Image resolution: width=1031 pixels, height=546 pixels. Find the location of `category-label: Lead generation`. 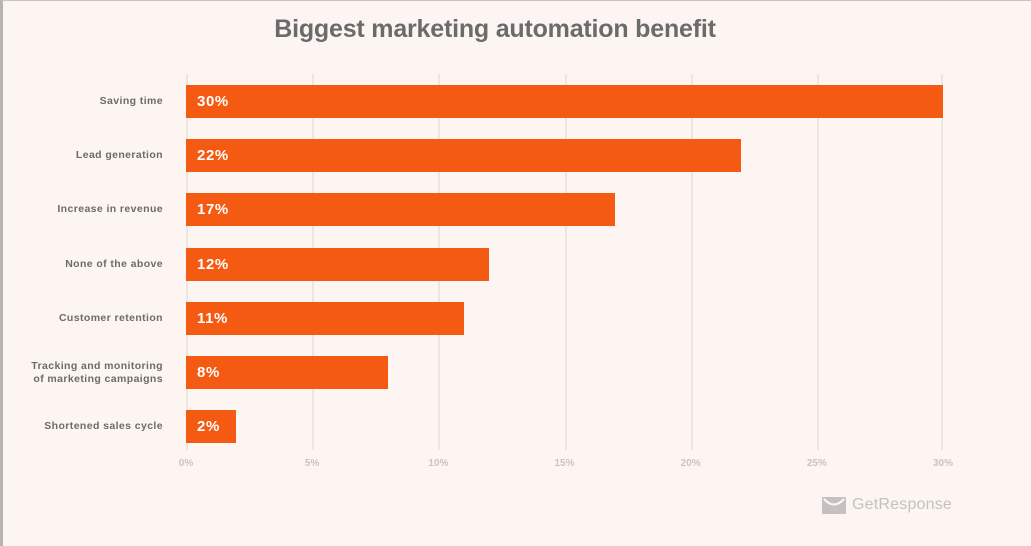

category-label: Lead generation is located at coordinates (119, 155).